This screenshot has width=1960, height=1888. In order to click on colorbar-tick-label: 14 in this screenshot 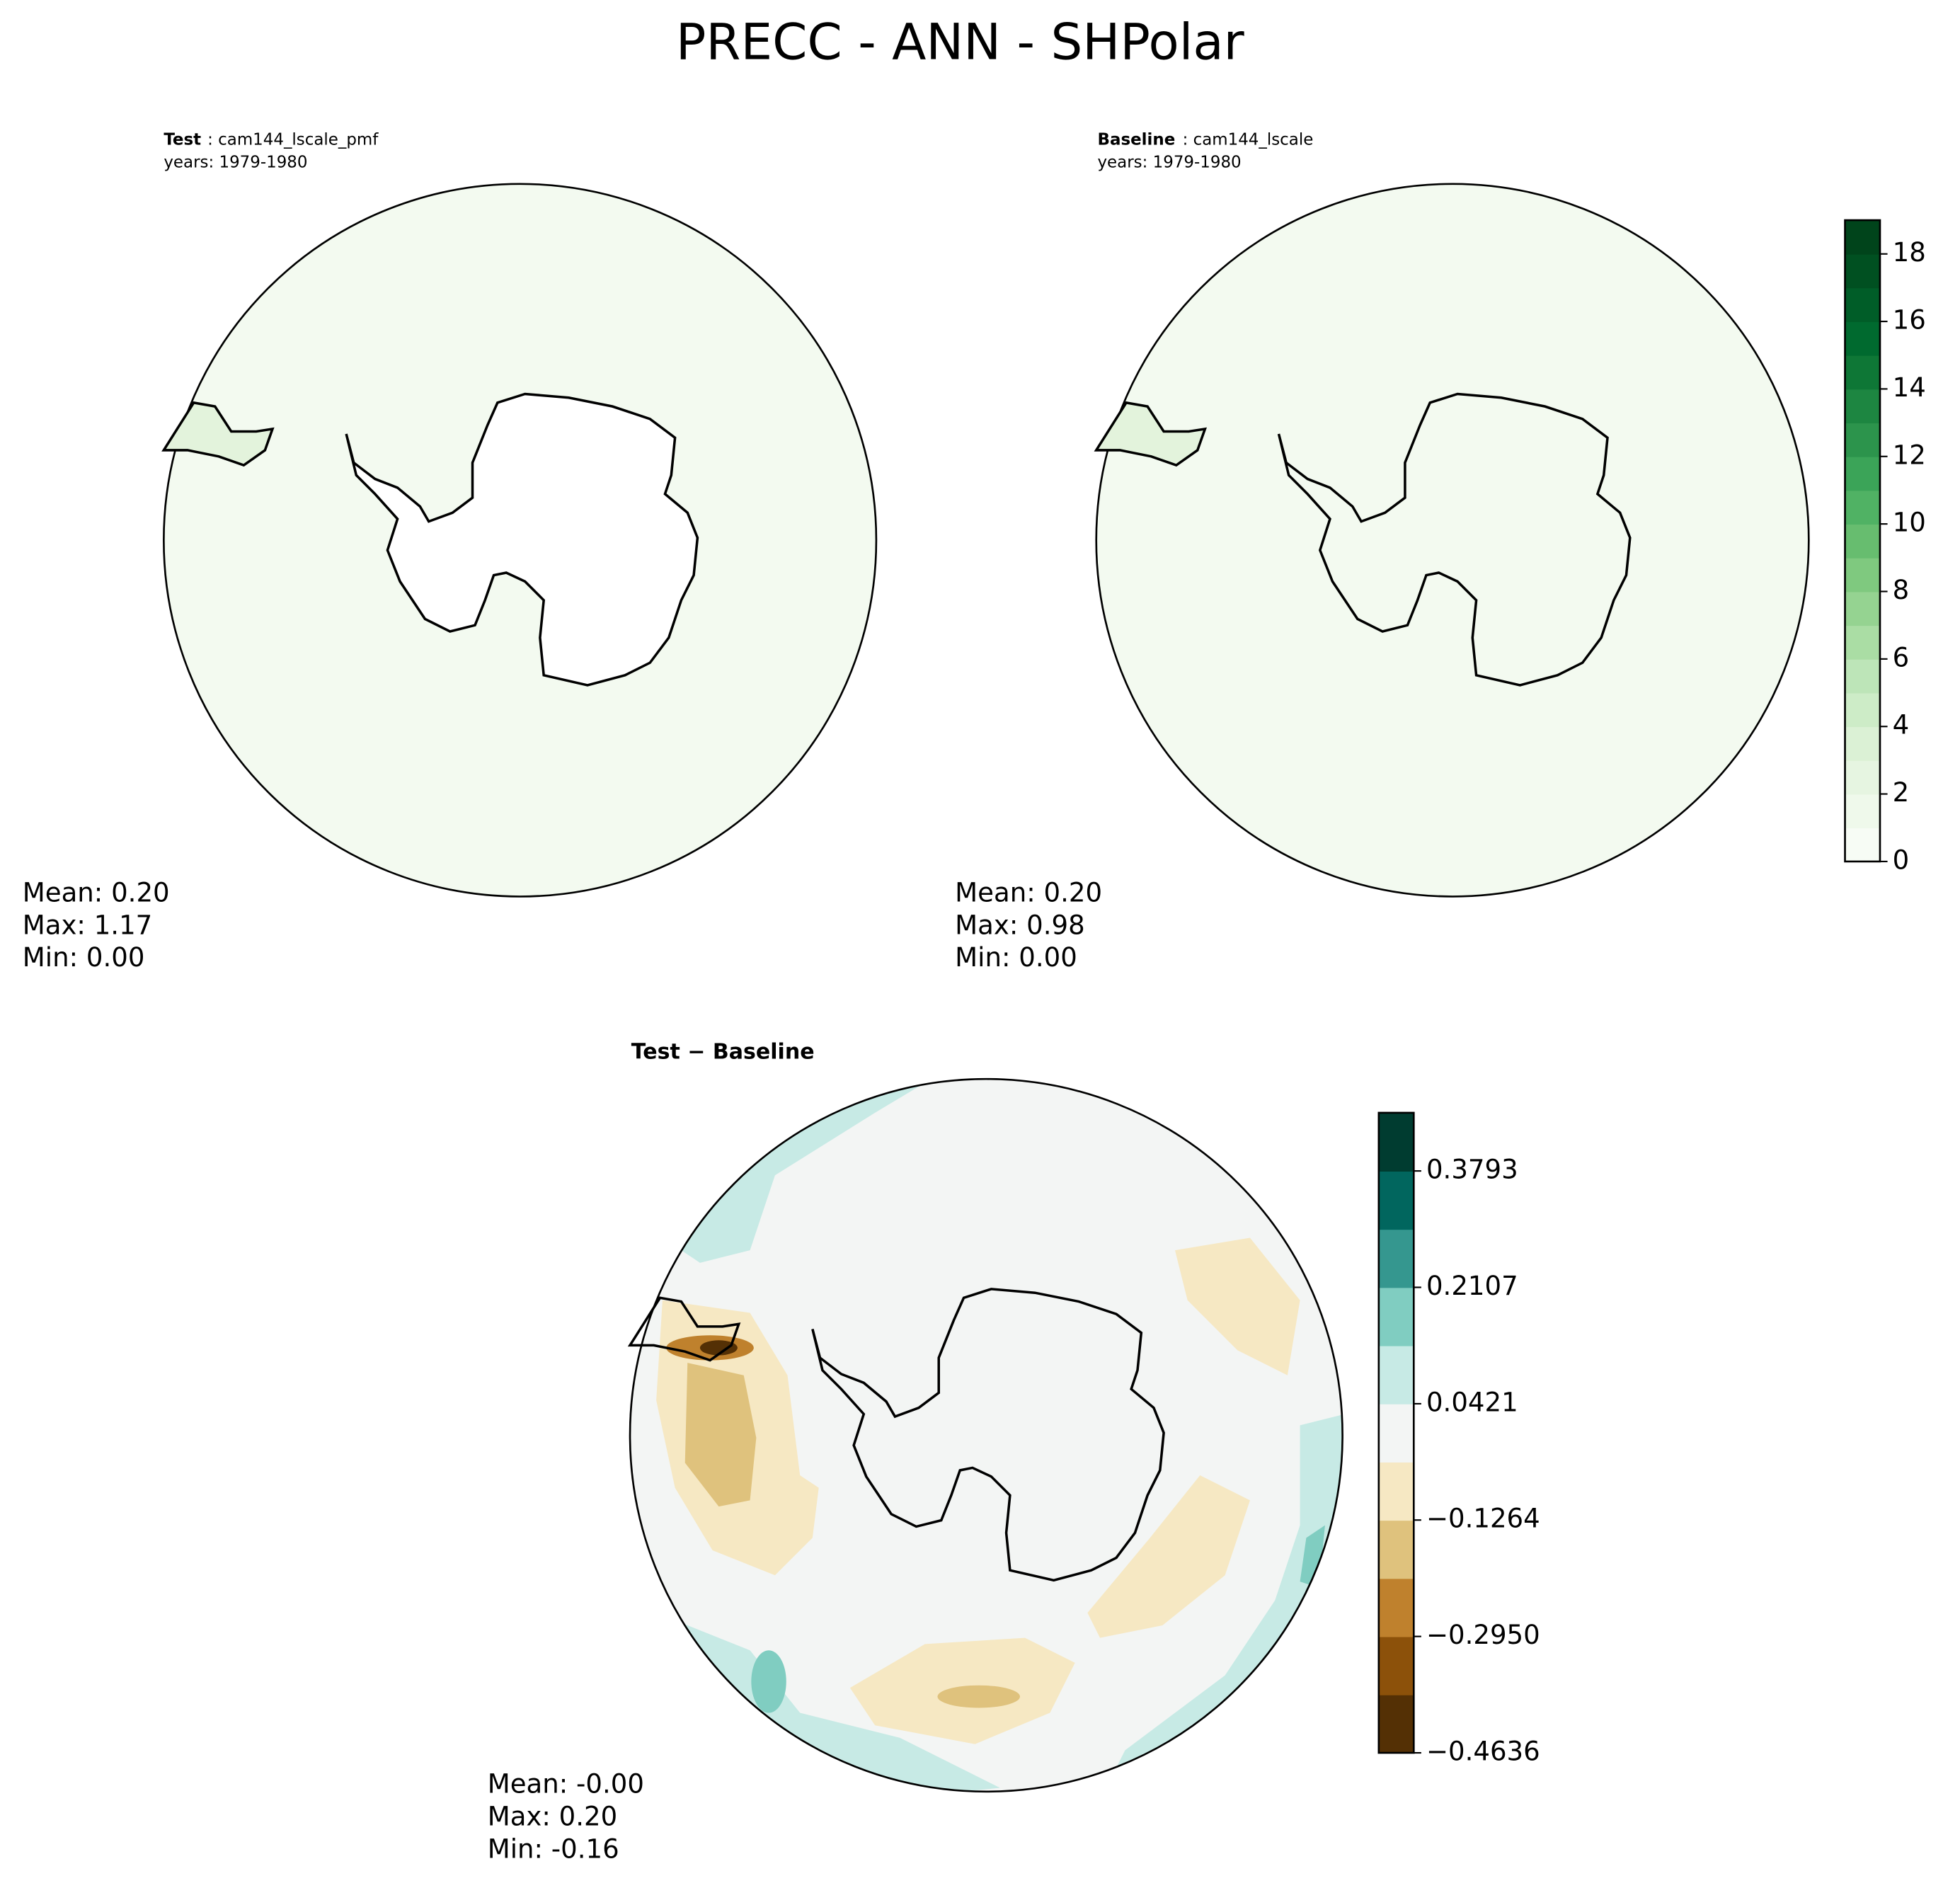, I will do `click(1909, 388)`.